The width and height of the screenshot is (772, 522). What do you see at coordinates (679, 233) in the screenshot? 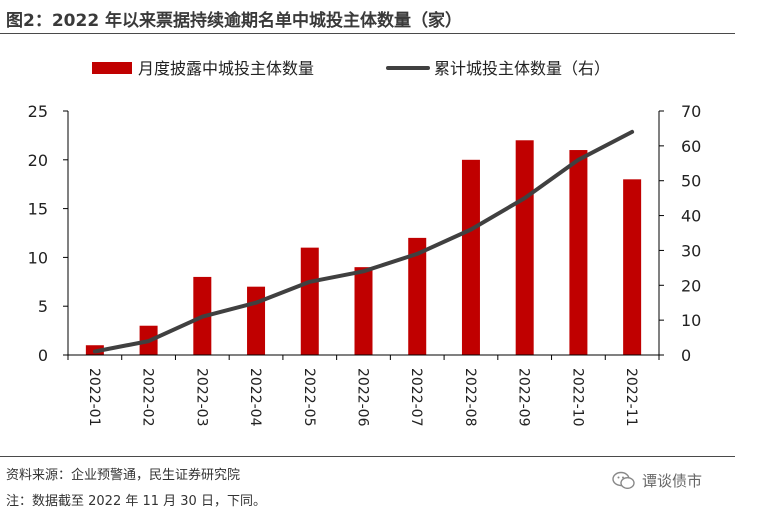
I see `right-y-axis: 0 10 20 30 40 50 60 70` at bounding box center [679, 233].